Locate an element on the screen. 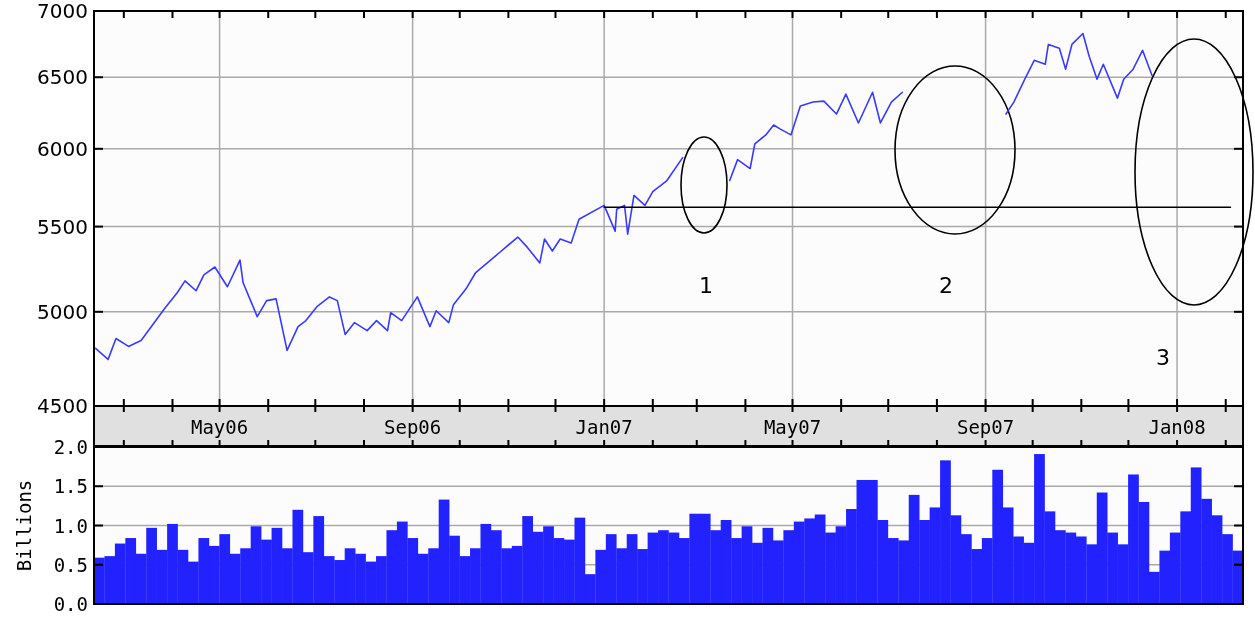  annotation: 3 is located at coordinates (1163, 357).